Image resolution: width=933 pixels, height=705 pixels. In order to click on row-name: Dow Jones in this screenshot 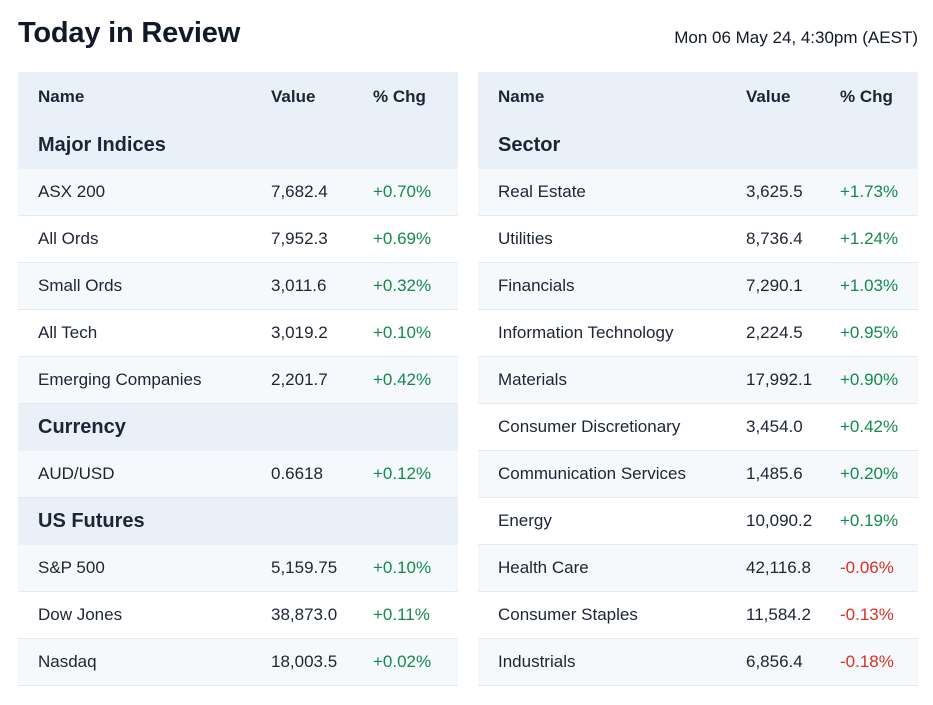, I will do `click(80, 614)`.